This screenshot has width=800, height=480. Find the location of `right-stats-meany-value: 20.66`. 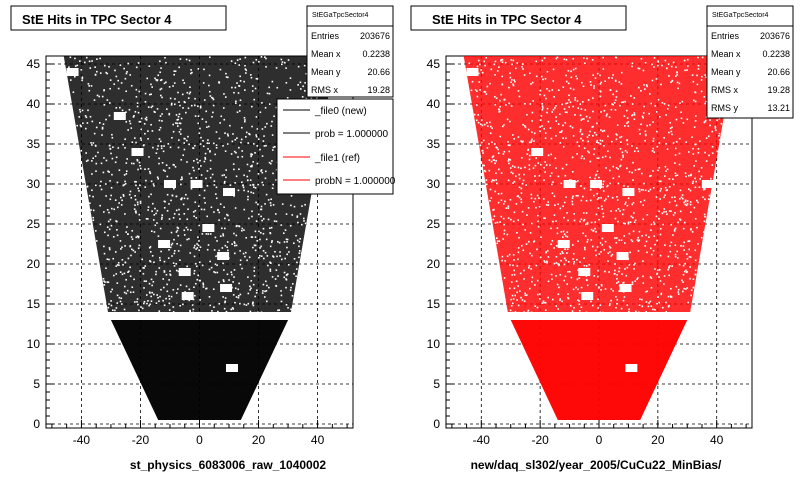

right-stats-meany-value: 20.66 is located at coordinates (778, 72).